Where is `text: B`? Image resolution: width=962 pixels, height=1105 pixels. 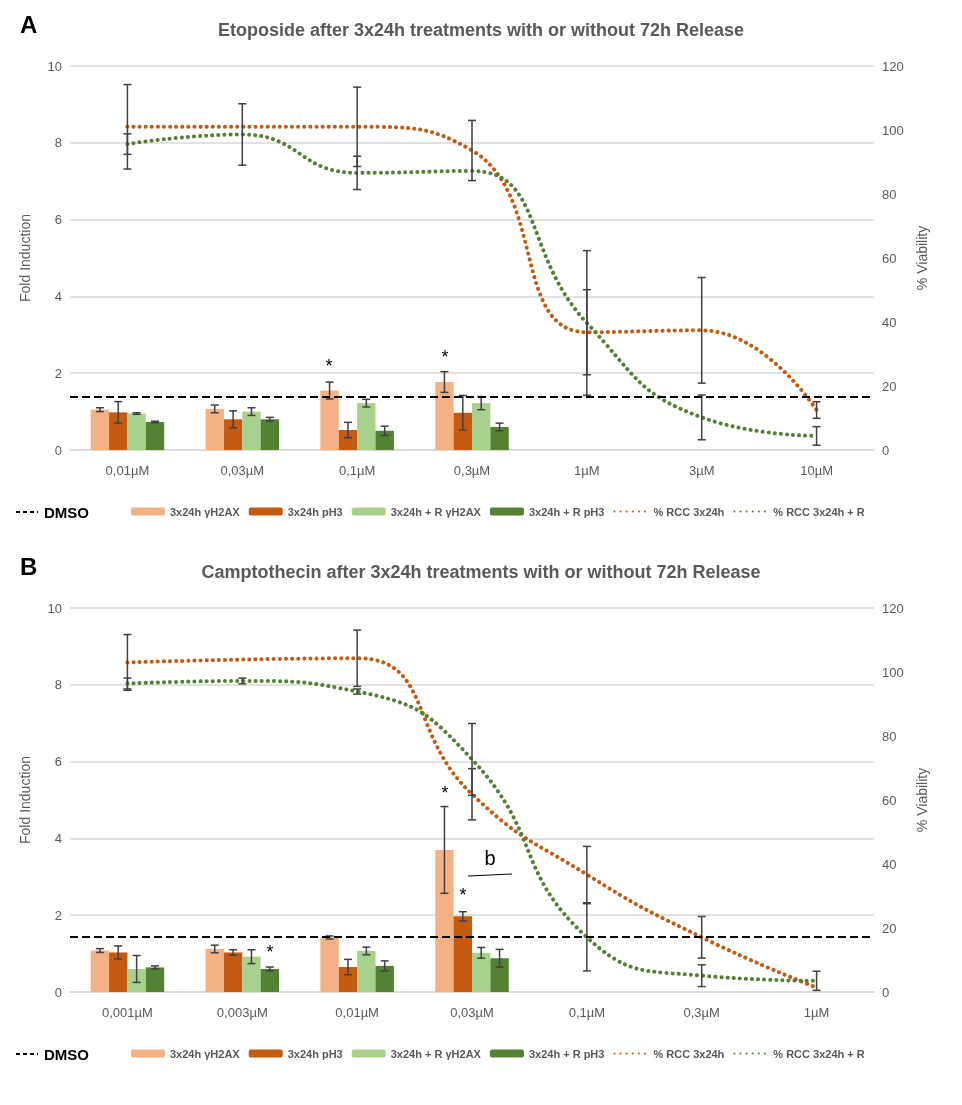 text: B is located at coordinates (29, 566).